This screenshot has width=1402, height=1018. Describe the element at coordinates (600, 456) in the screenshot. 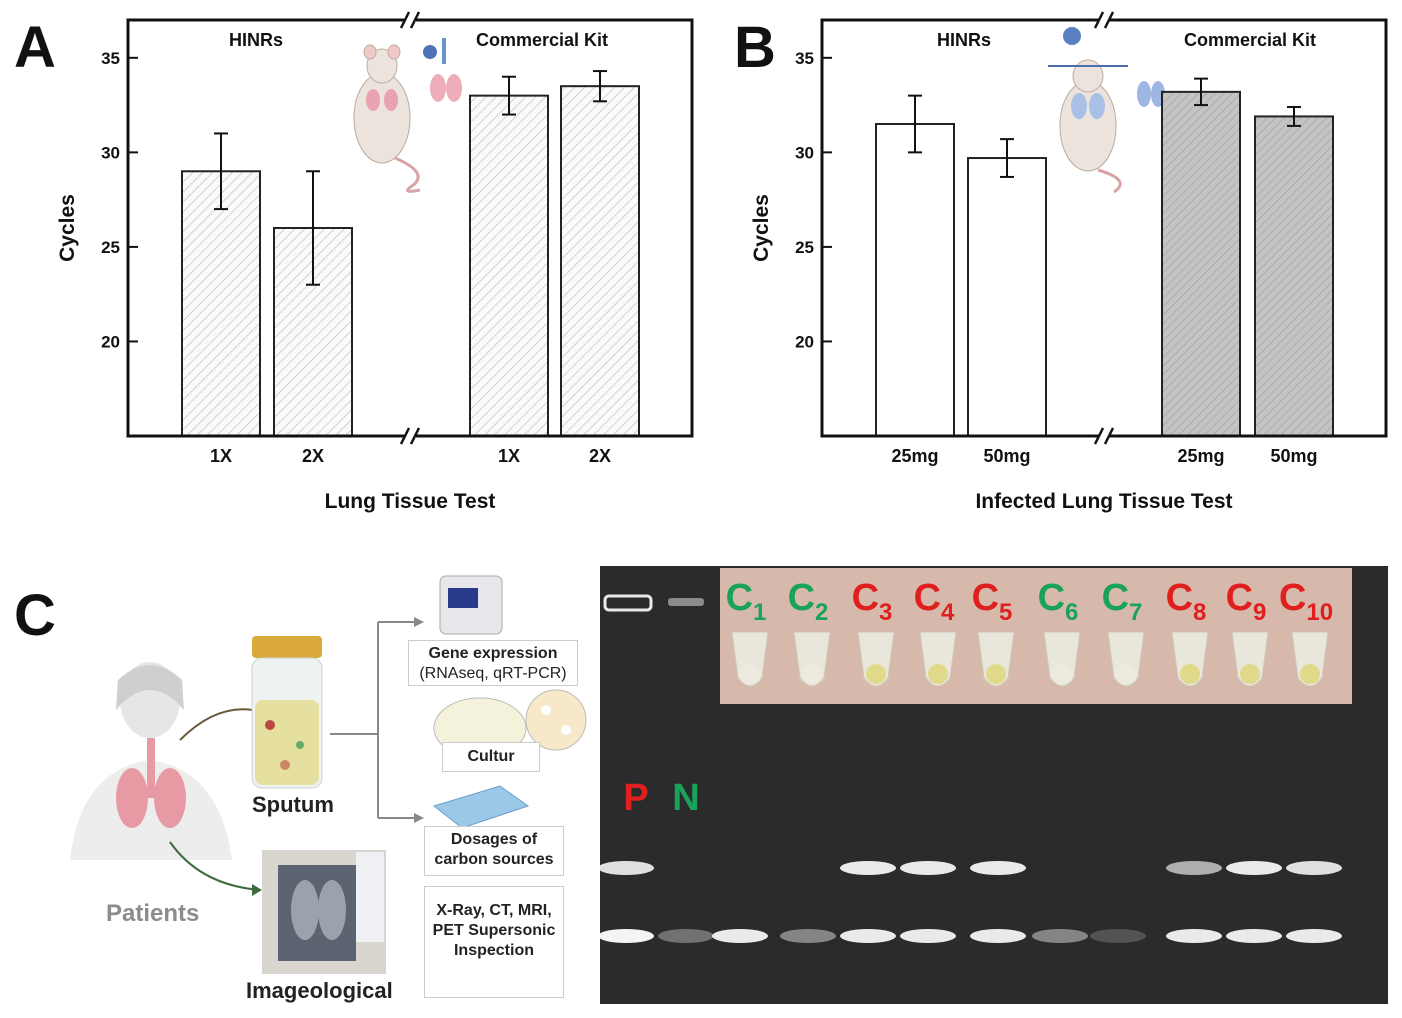

I see `chart-a-x-tick-label-4: 2X` at that location.